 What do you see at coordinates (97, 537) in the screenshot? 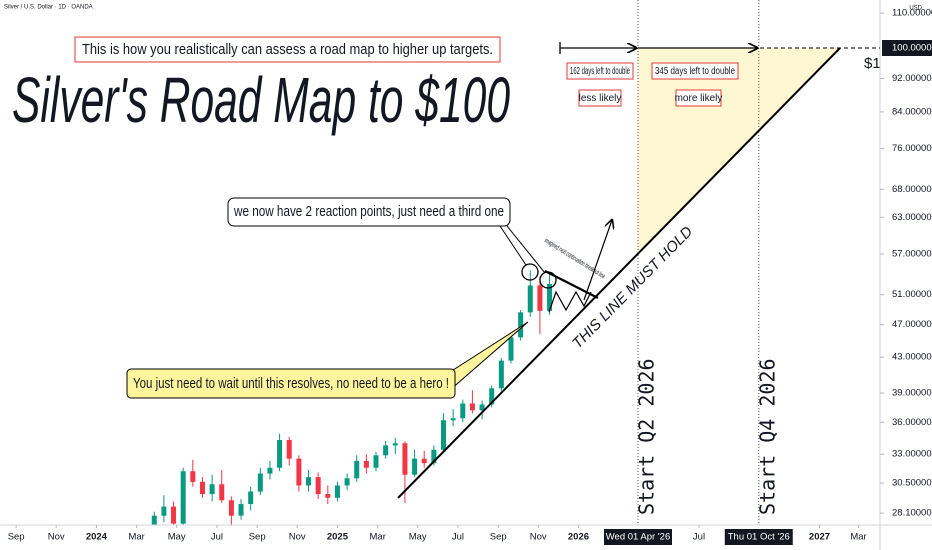
I see `x-tick-label: 2024` at bounding box center [97, 537].